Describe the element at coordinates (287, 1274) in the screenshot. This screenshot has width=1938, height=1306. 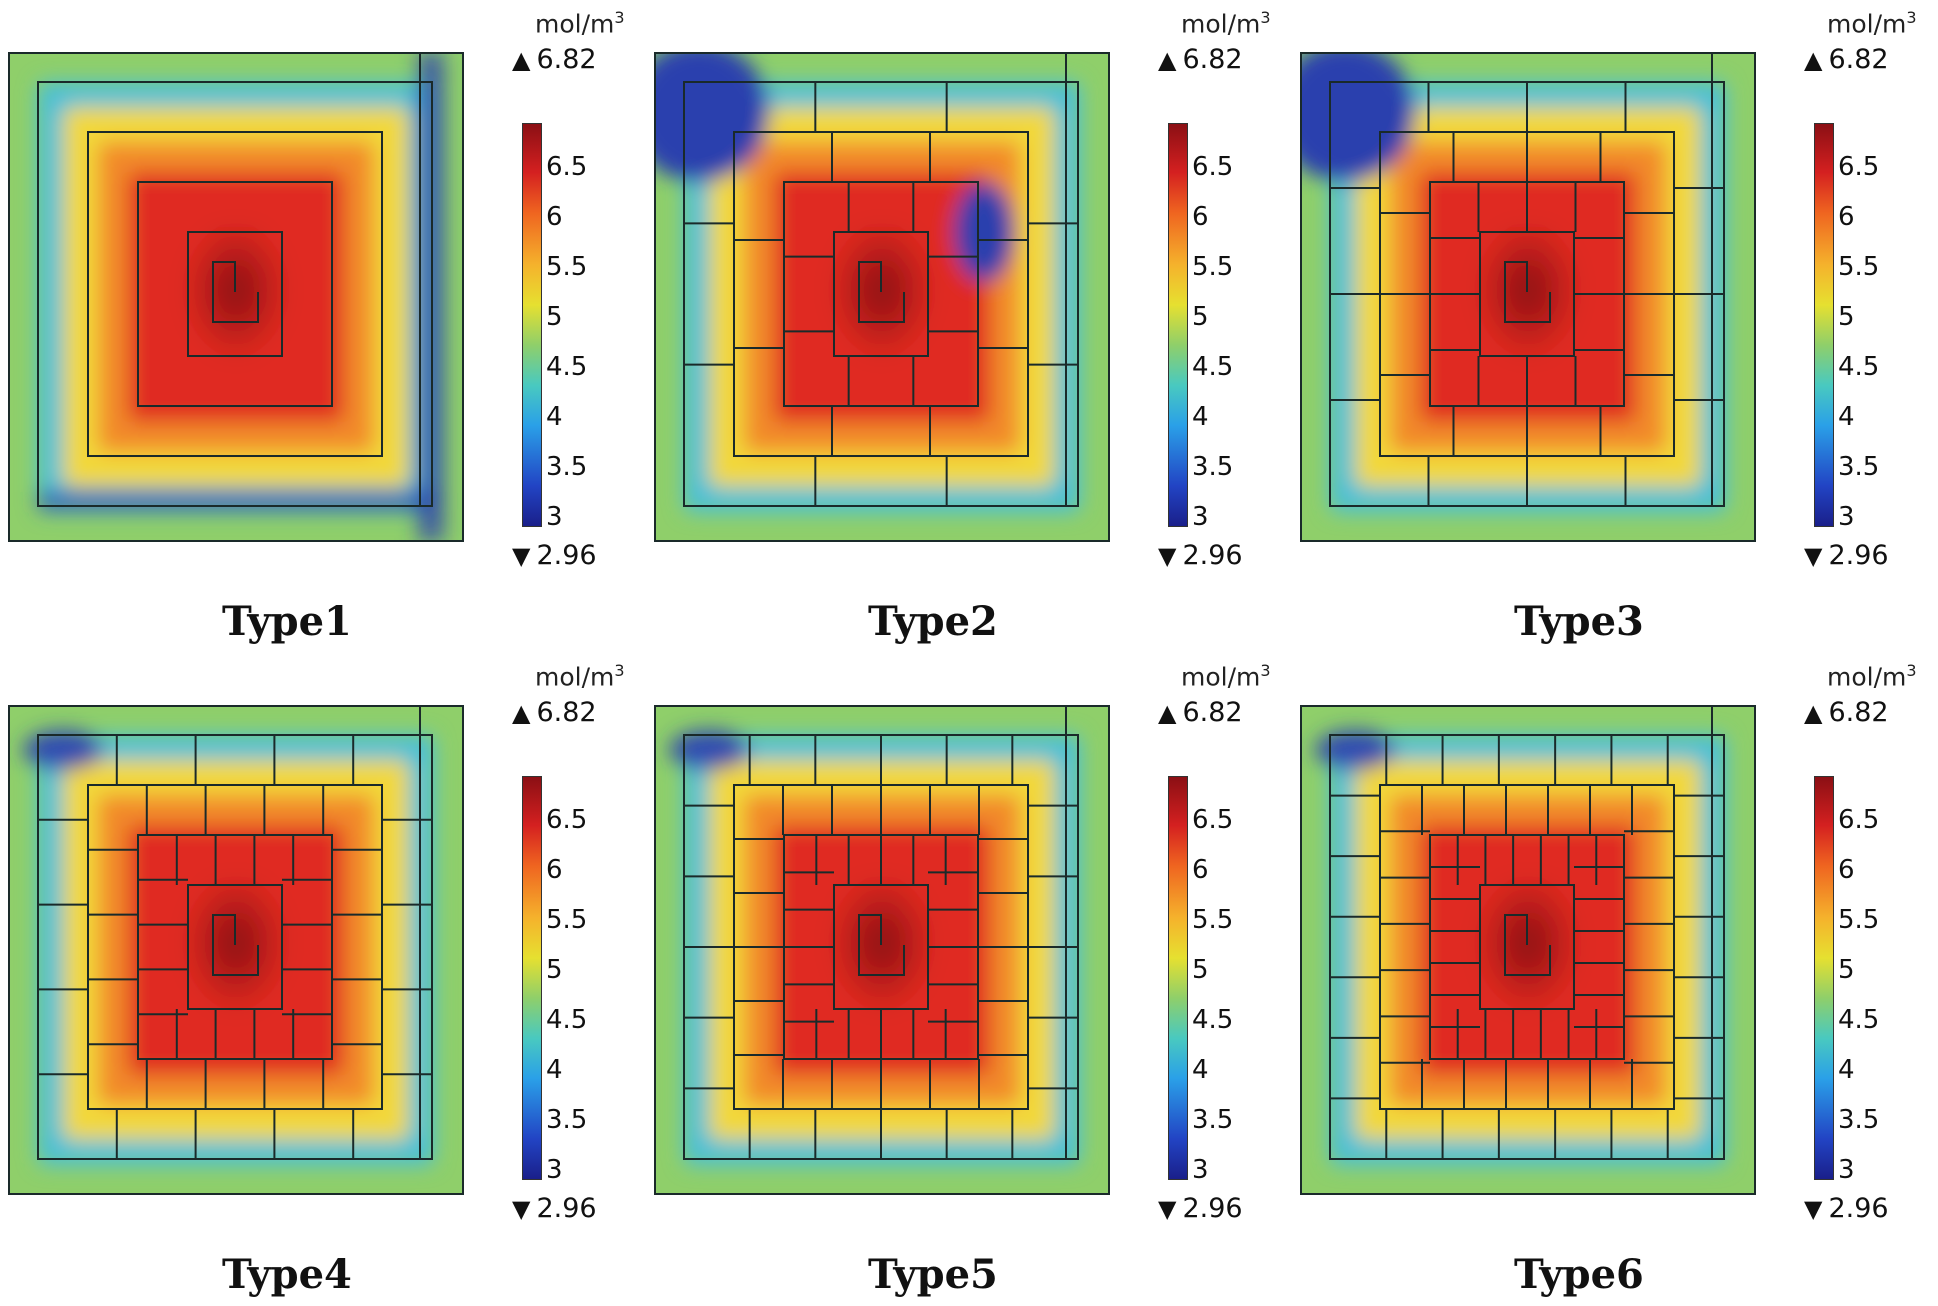
I see `panel-caption: Type4` at that location.